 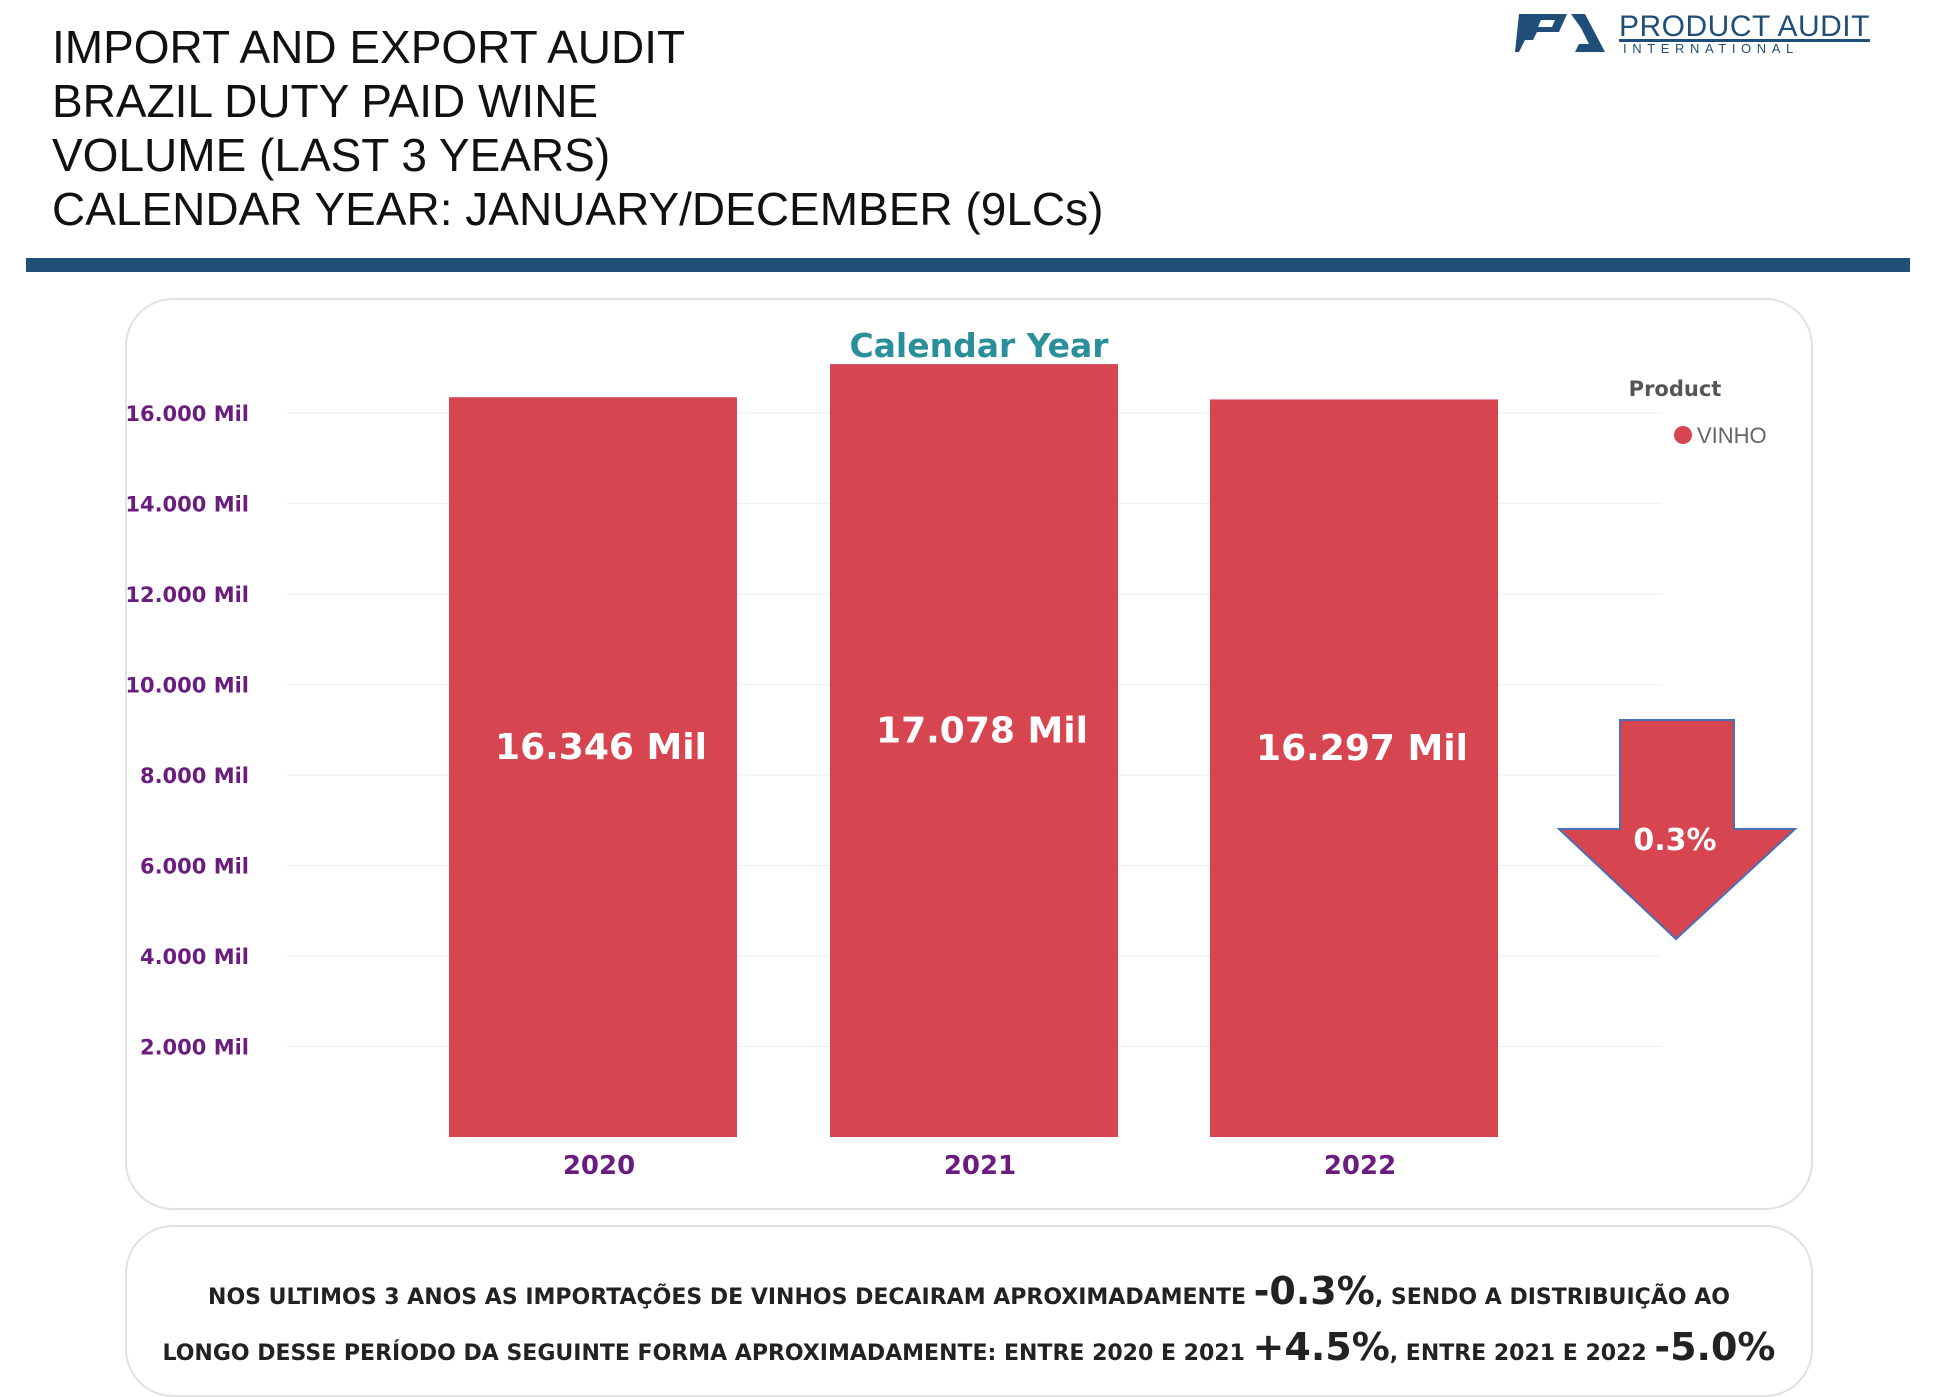 I want to click on logo-name: PRODUCT AUDIT, so click(x=1744, y=26).